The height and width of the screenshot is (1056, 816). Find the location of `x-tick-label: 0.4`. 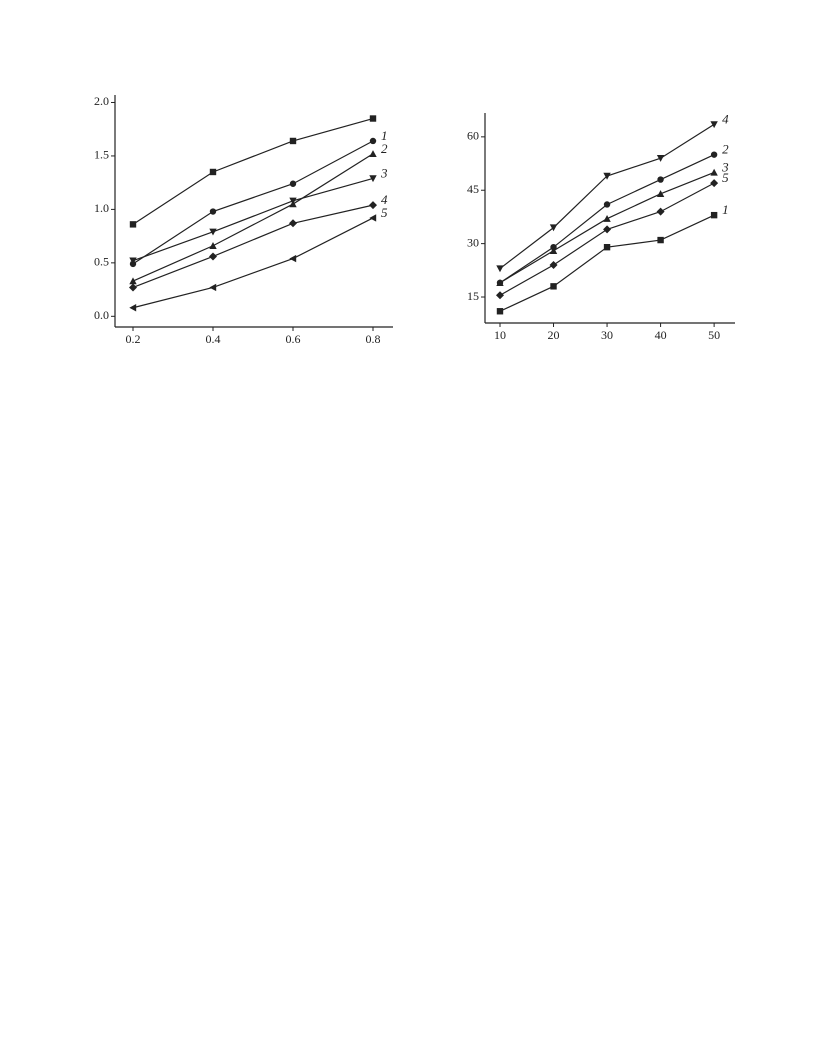

x-tick-label: 0.4 is located at coordinates (213, 339).